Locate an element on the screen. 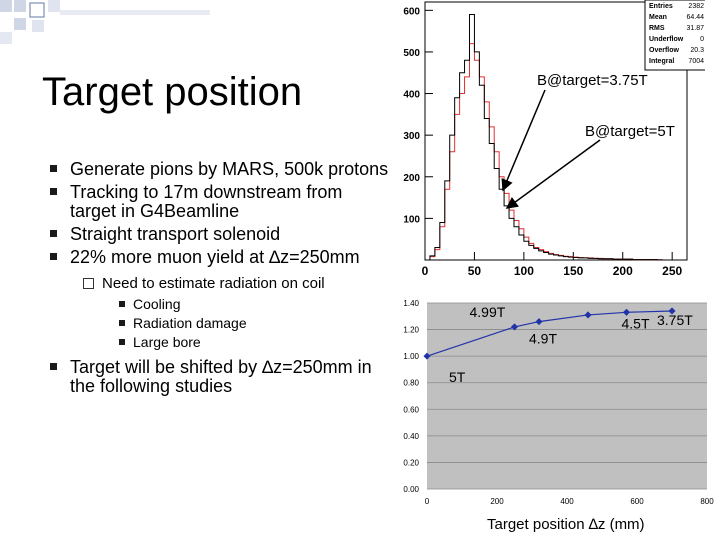 The image size is (720, 540). line-ytick-label: 0.40 is located at coordinates (411, 436).